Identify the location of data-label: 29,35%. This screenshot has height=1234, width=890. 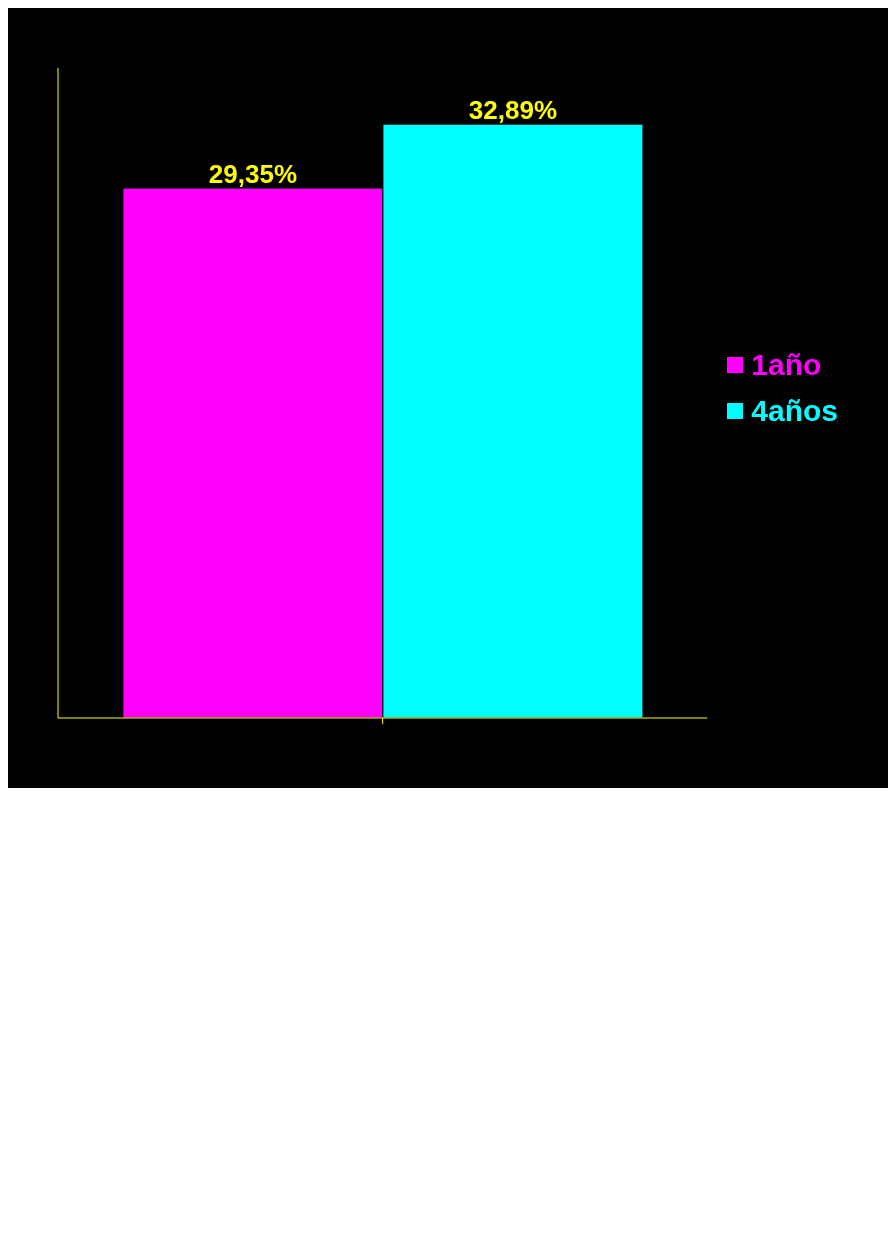
(253, 174).